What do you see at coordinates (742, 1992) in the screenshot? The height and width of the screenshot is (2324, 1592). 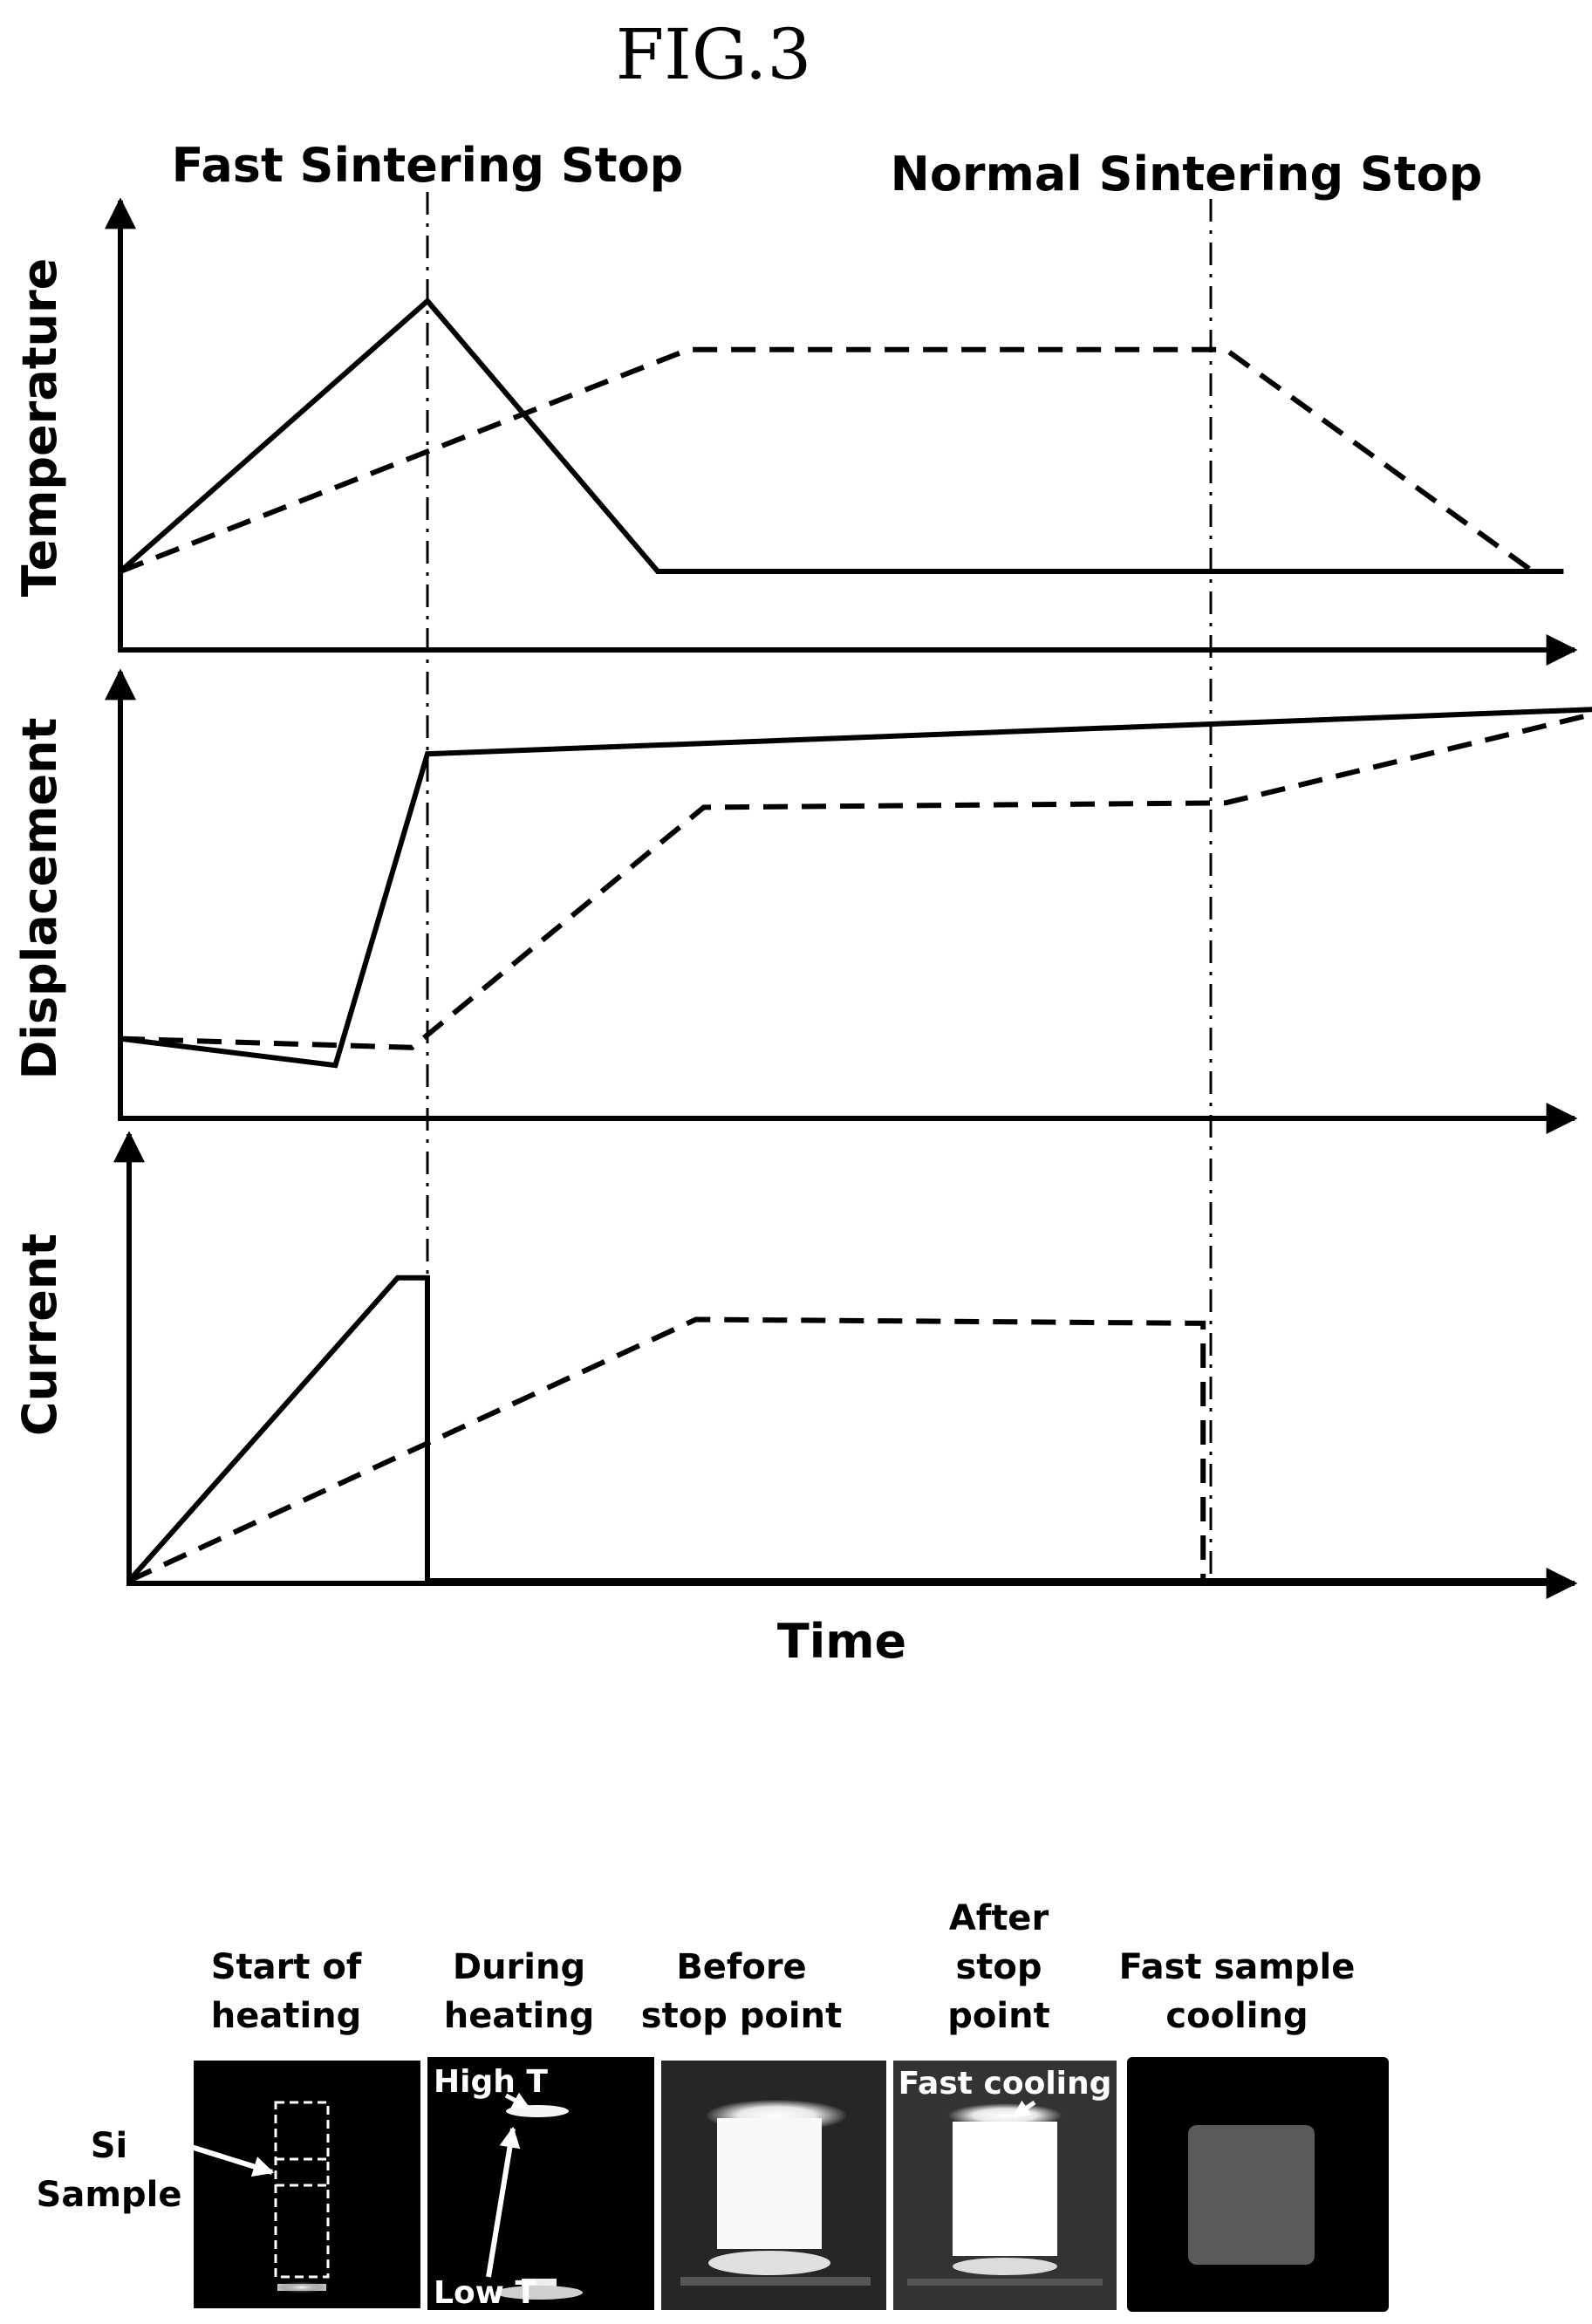 I see `caption-before-stop-point: Before stop point` at bounding box center [742, 1992].